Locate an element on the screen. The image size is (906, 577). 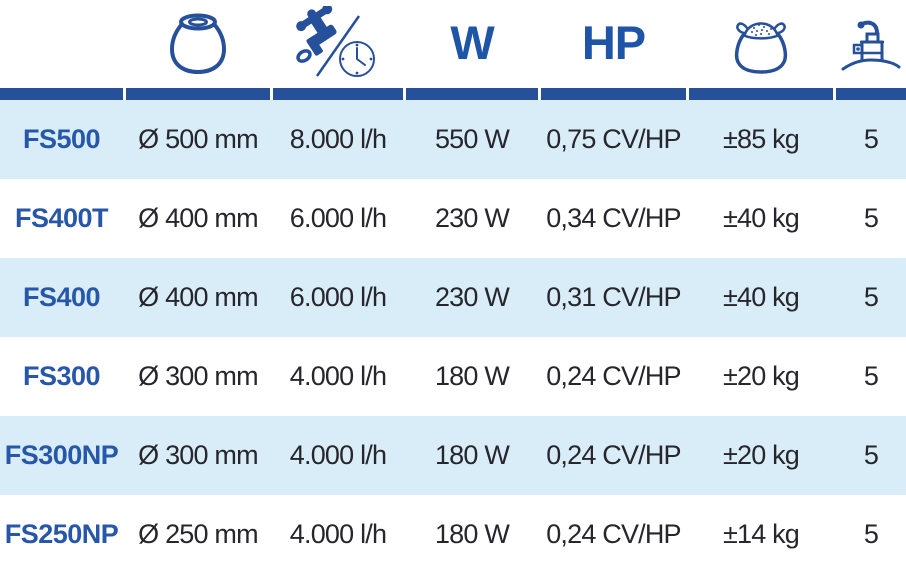
tap-flow-clock-icon is located at coordinates (338, 44).